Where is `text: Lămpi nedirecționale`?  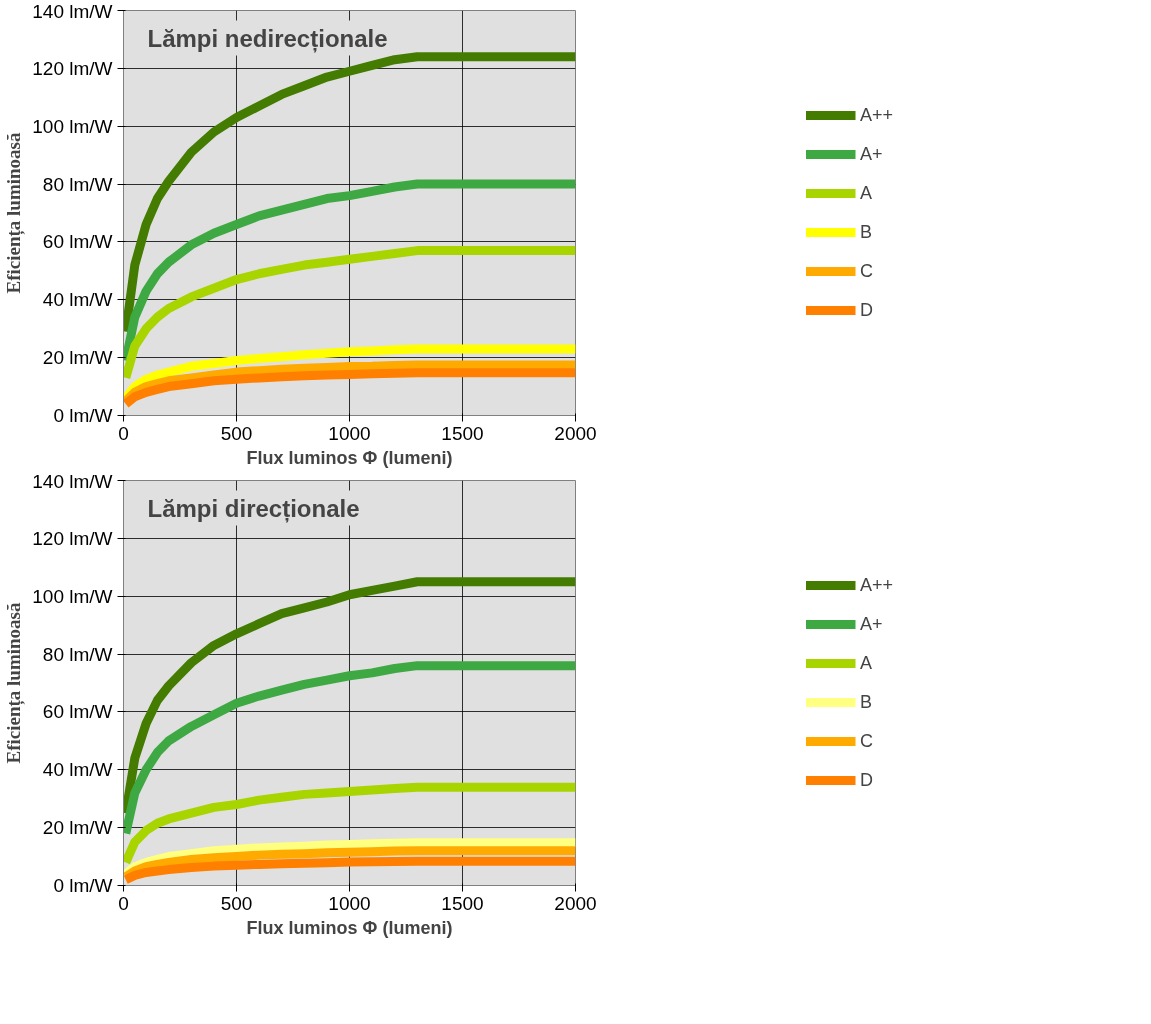
text: Lămpi nedirecționale is located at coordinates (267, 38).